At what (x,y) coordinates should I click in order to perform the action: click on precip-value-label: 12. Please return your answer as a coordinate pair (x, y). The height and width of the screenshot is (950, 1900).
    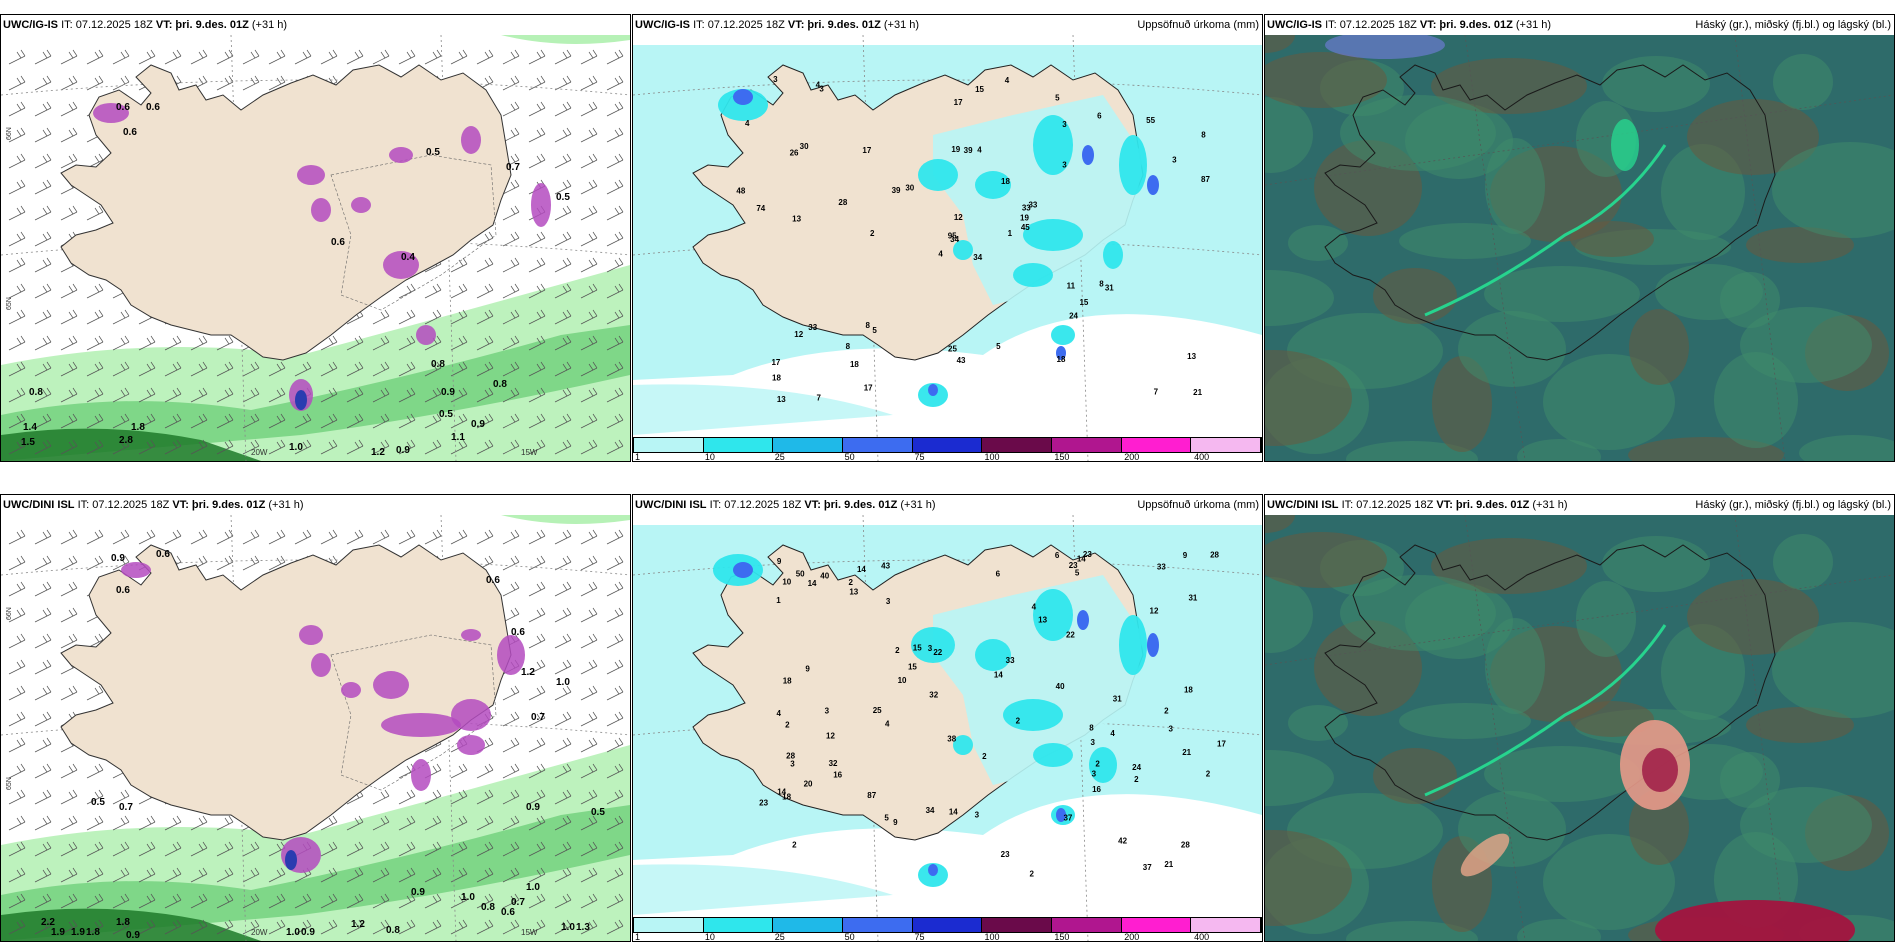
    Looking at the image, I should click on (958, 217).